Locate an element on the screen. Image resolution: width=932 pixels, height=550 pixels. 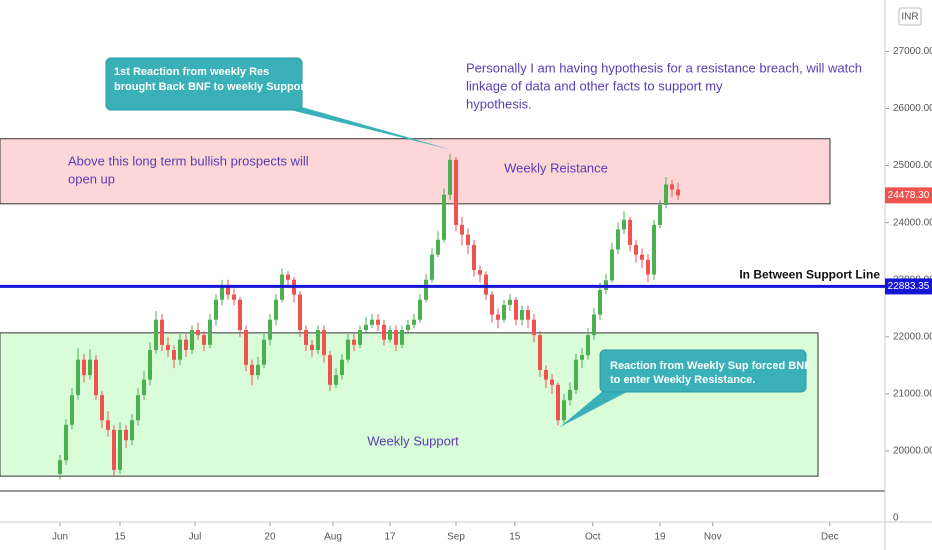
y-tick-label: 24000.00 is located at coordinates (912, 222).